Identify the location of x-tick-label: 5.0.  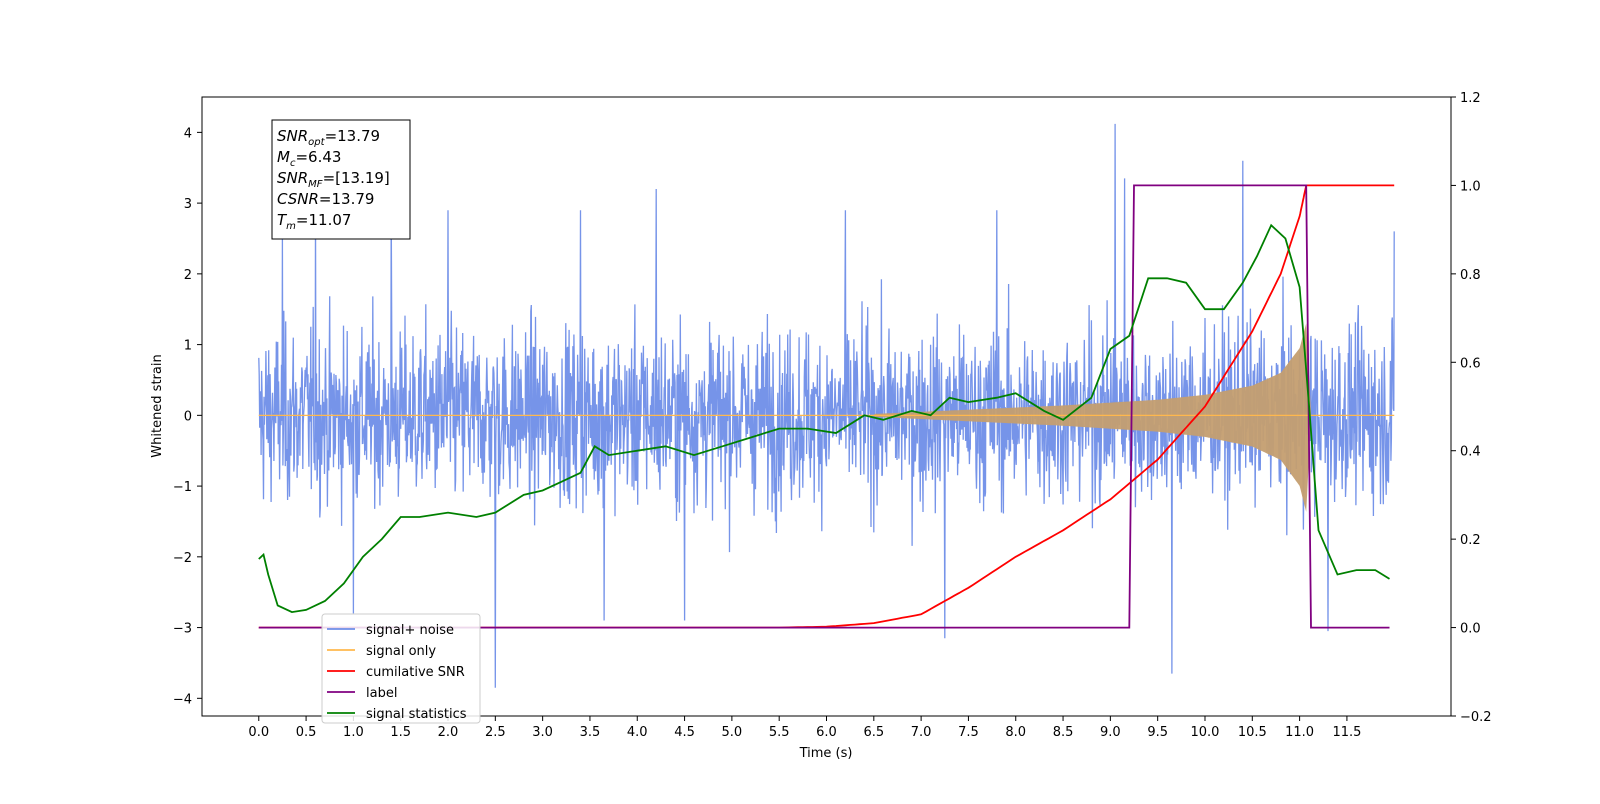
(732, 732).